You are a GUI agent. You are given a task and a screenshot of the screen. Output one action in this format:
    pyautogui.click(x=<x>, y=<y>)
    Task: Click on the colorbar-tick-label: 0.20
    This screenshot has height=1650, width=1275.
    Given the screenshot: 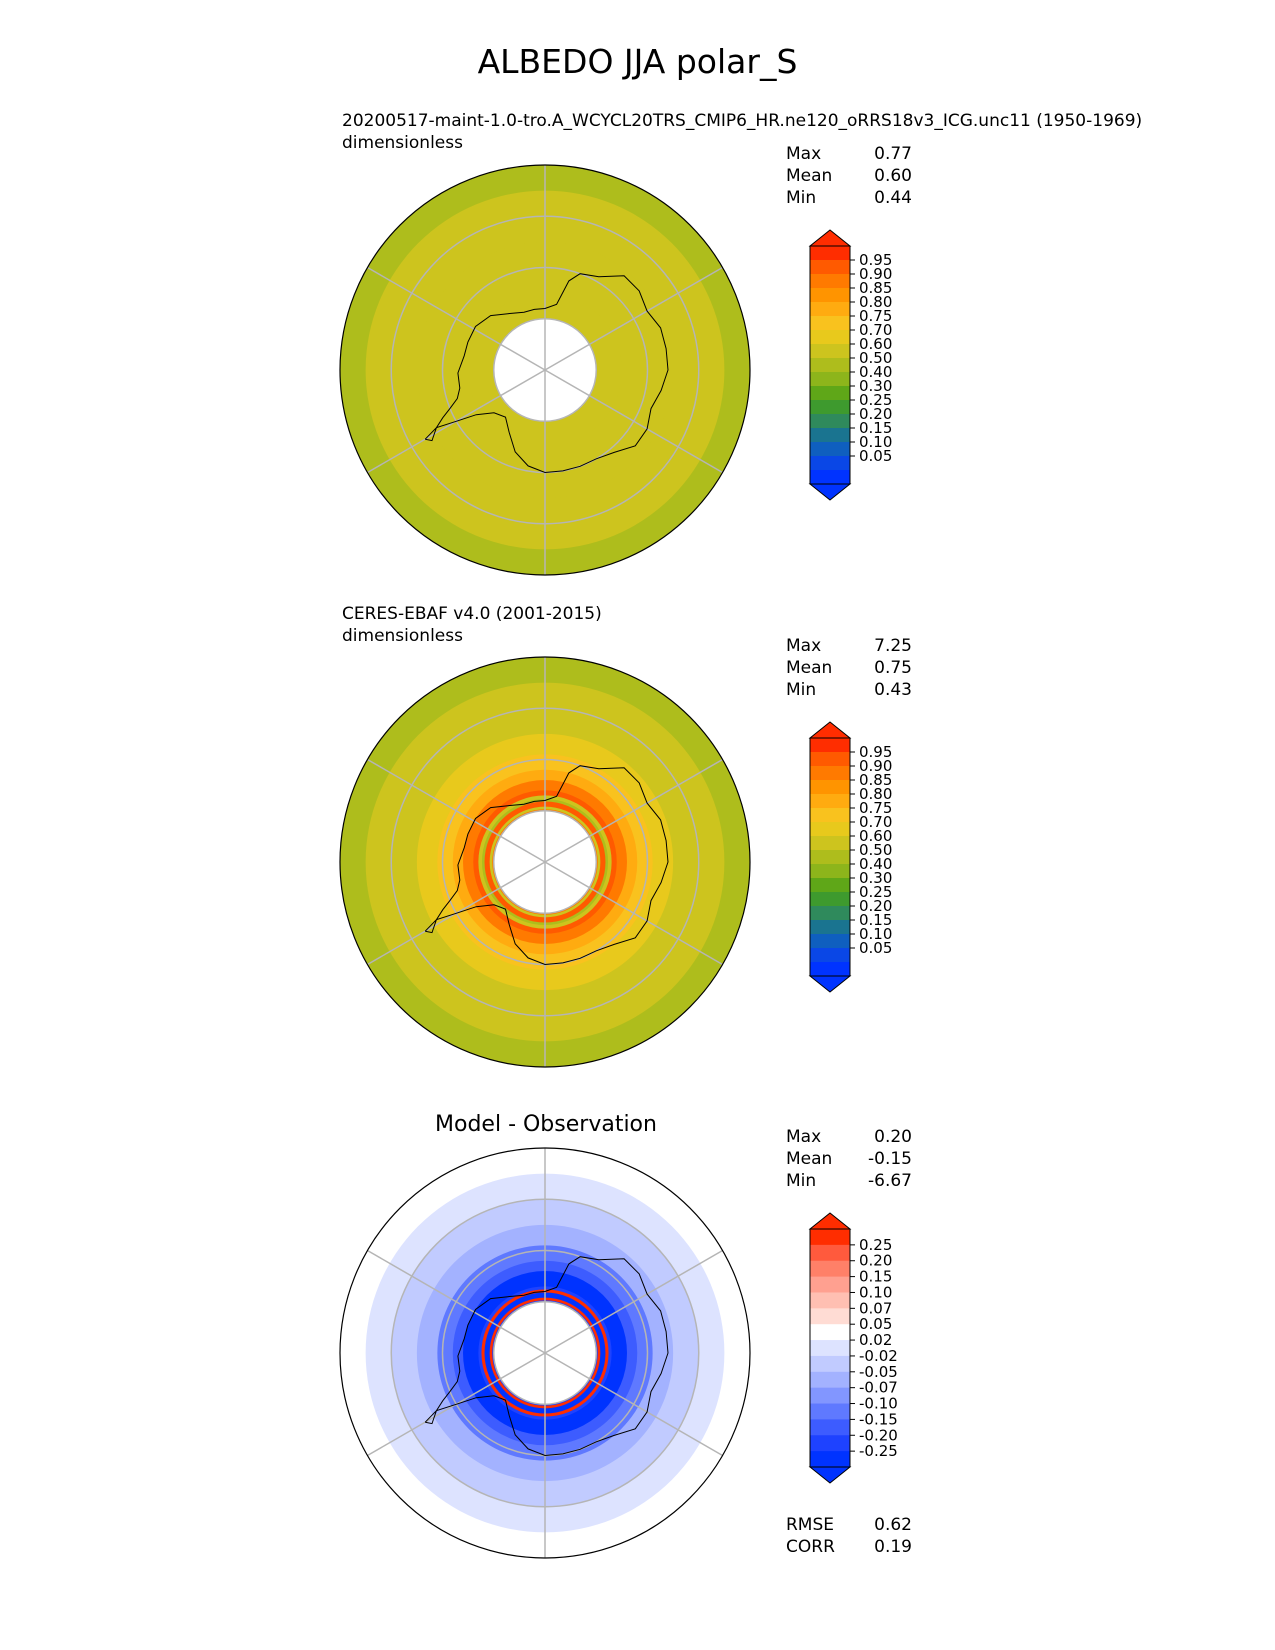 What is the action you would take?
    pyautogui.click(x=875, y=906)
    